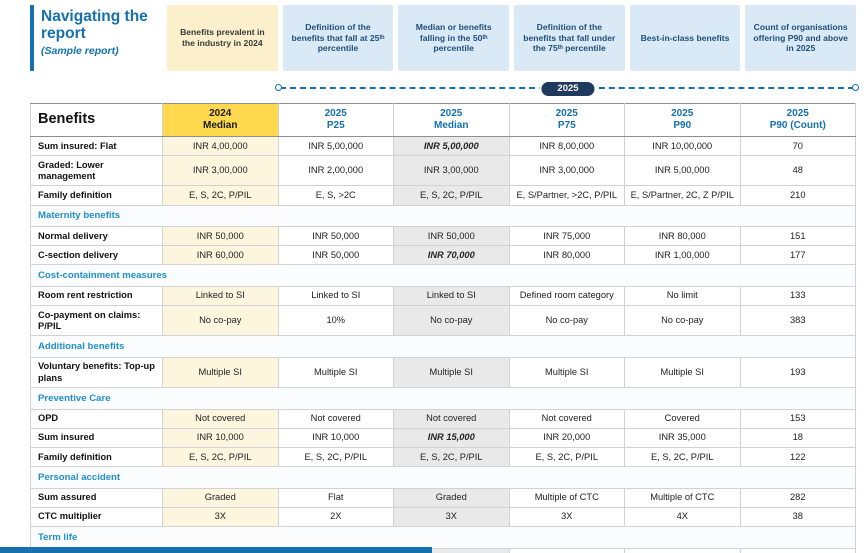 Image resolution: width=868 pixels, height=553 pixels. I want to click on column-header-2025-p75: 2025 P75, so click(566, 120).